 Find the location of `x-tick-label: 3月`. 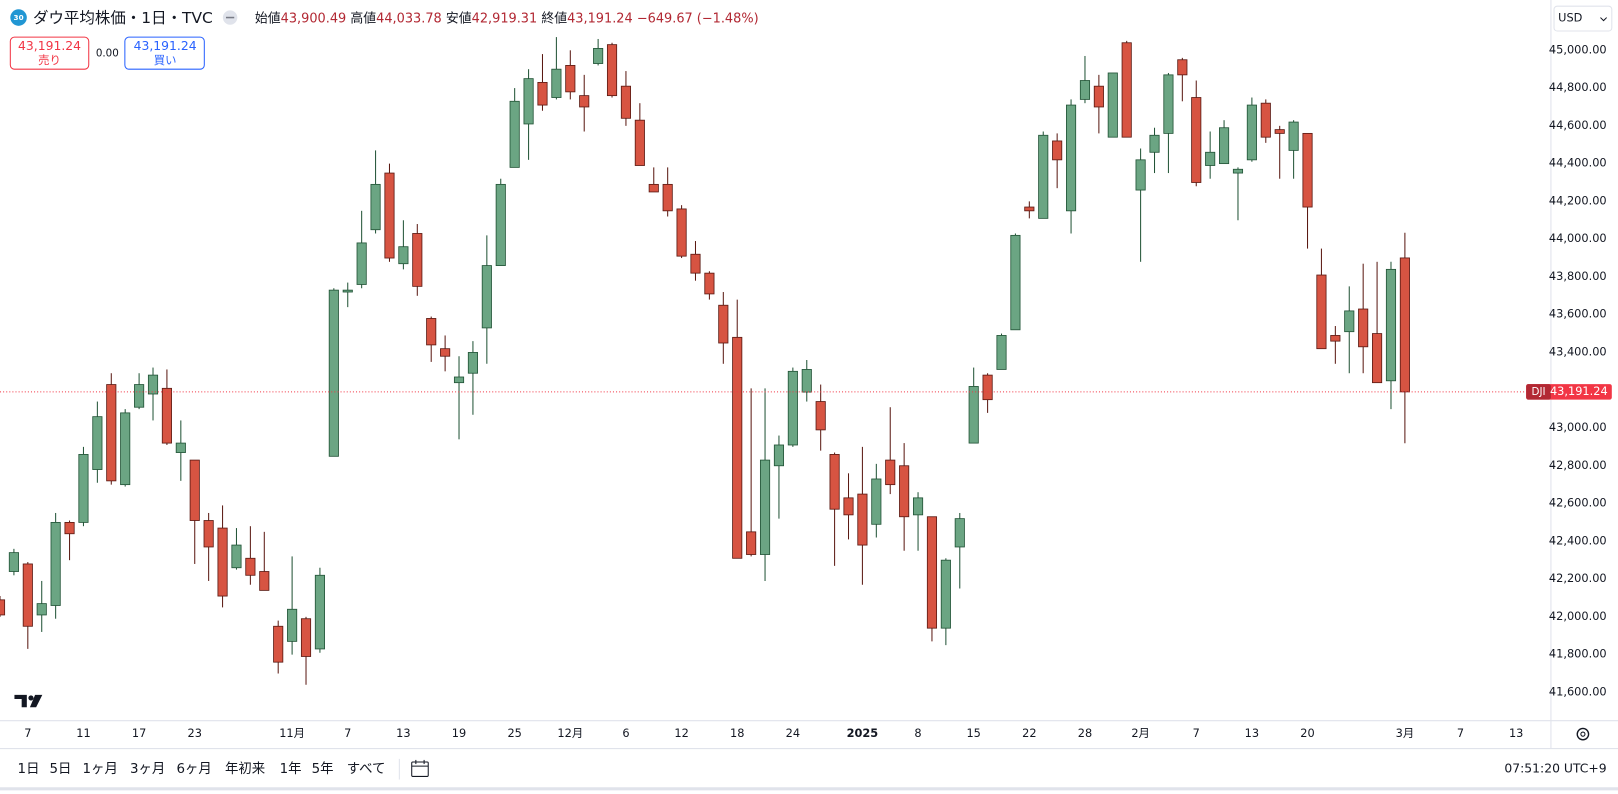

x-tick-label: 3月 is located at coordinates (1405, 733).